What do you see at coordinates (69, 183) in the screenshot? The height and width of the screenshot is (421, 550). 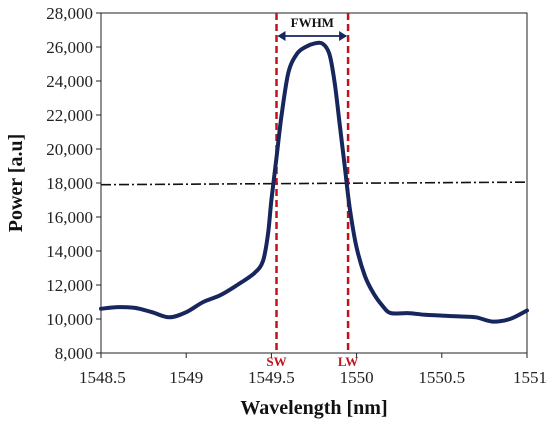 I see `y-tick-label: 18,000` at bounding box center [69, 183].